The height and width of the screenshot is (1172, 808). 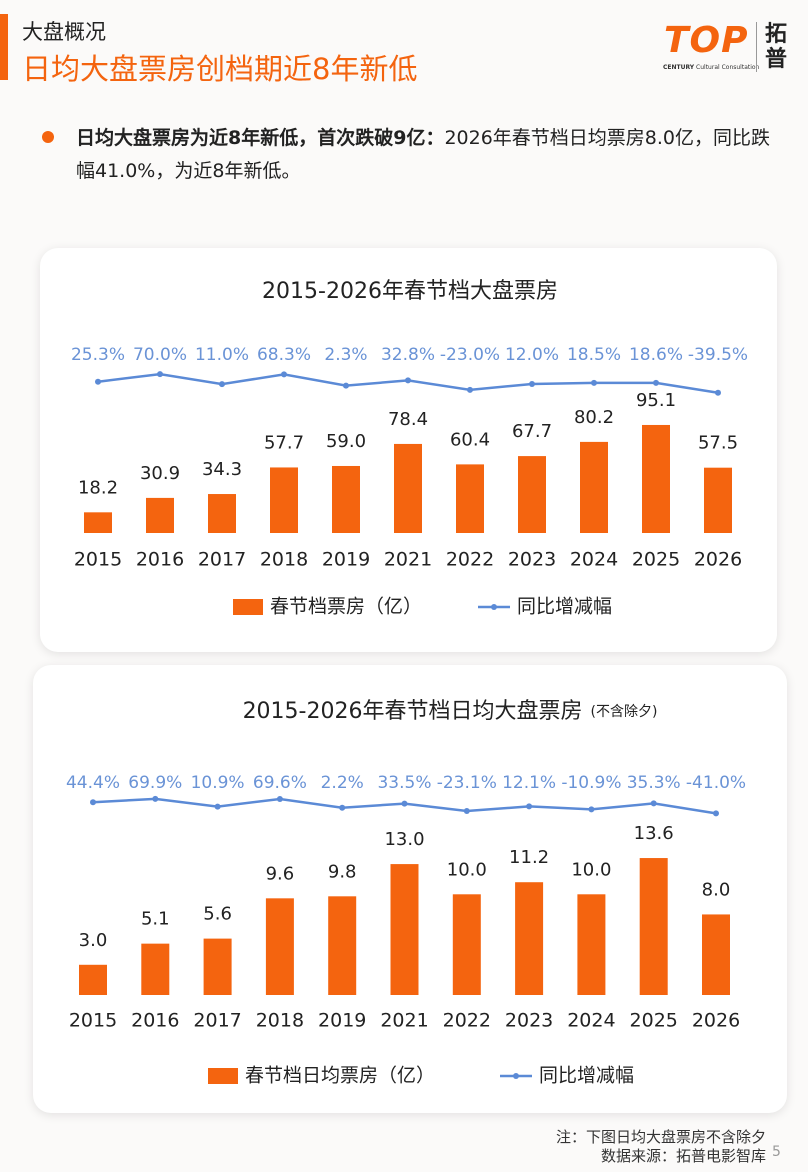 I want to click on bar-value-label: 57.7, so click(x=284, y=442).